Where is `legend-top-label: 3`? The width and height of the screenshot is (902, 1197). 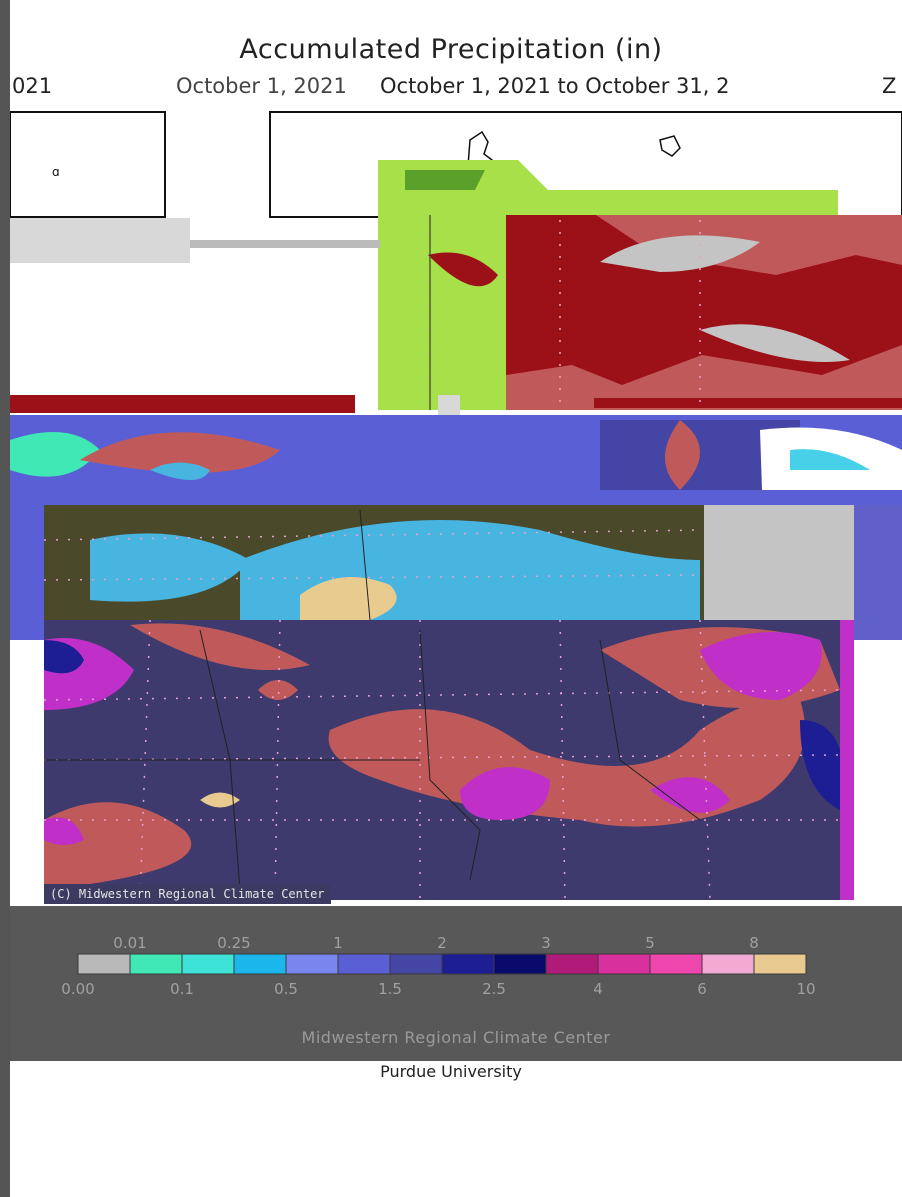
legend-top-label: 3 is located at coordinates (546, 943).